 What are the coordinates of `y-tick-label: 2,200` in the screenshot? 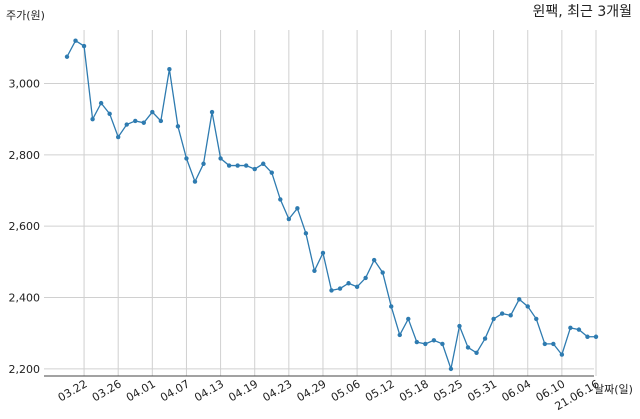 It's located at (25, 369).